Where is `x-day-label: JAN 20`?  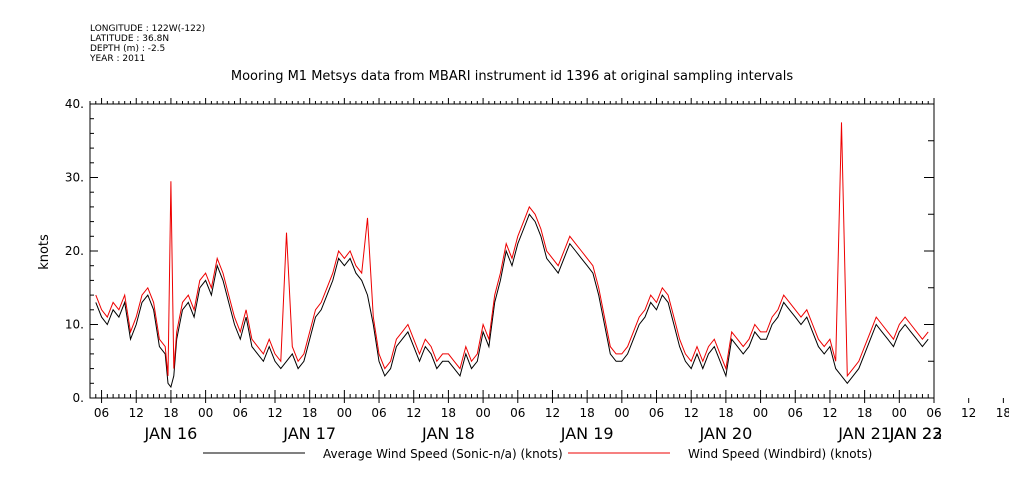
x-day-label: JAN 20 is located at coordinates (725, 433).